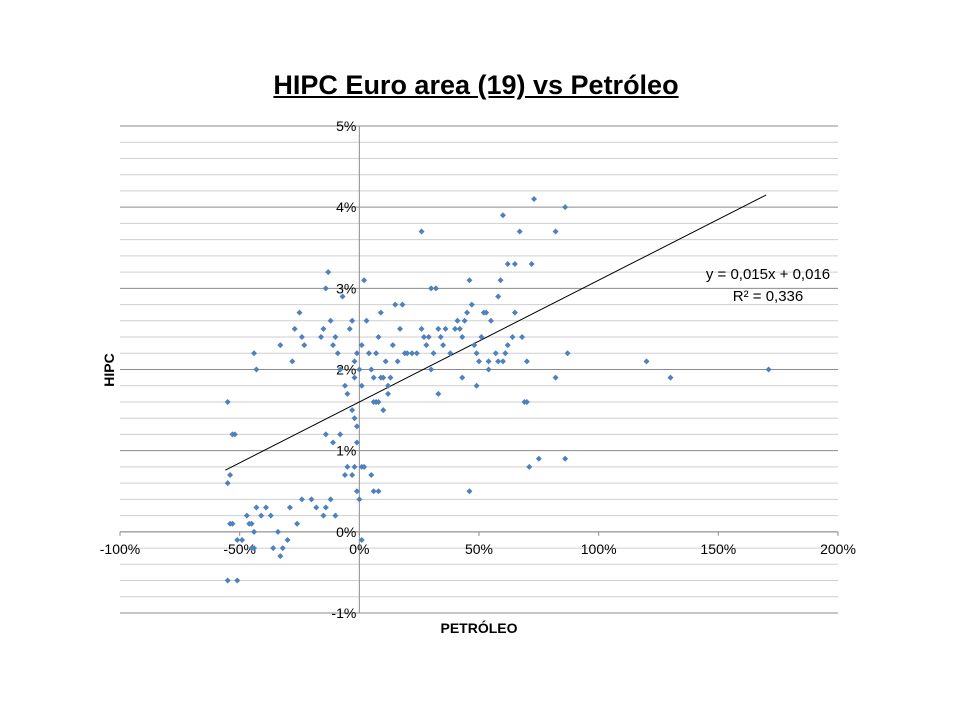 This screenshot has width=960, height=720. Describe the element at coordinates (239, 549) in the screenshot. I see `x-tick-label: -50%` at that location.